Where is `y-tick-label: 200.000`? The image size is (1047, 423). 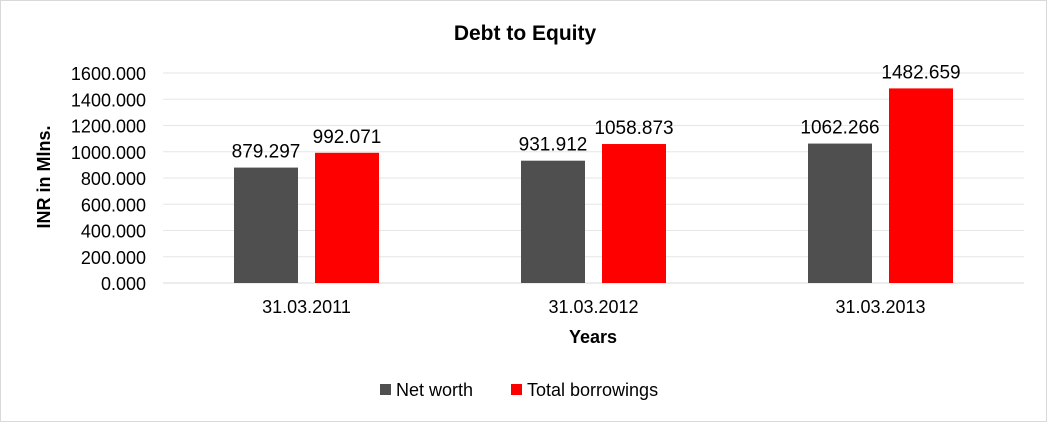
y-tick-label: 200.000 is located at coordinates (113, 258).